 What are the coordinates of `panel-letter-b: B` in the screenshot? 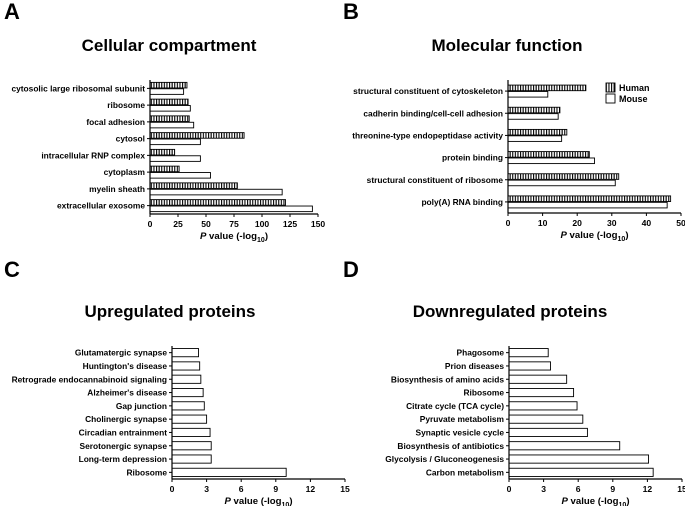 It's located at (351, 12).